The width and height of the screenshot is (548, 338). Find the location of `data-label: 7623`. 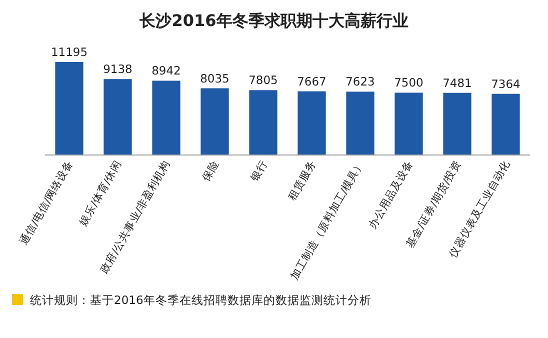

data-label: 7623 is located at coordinates (360, 81).